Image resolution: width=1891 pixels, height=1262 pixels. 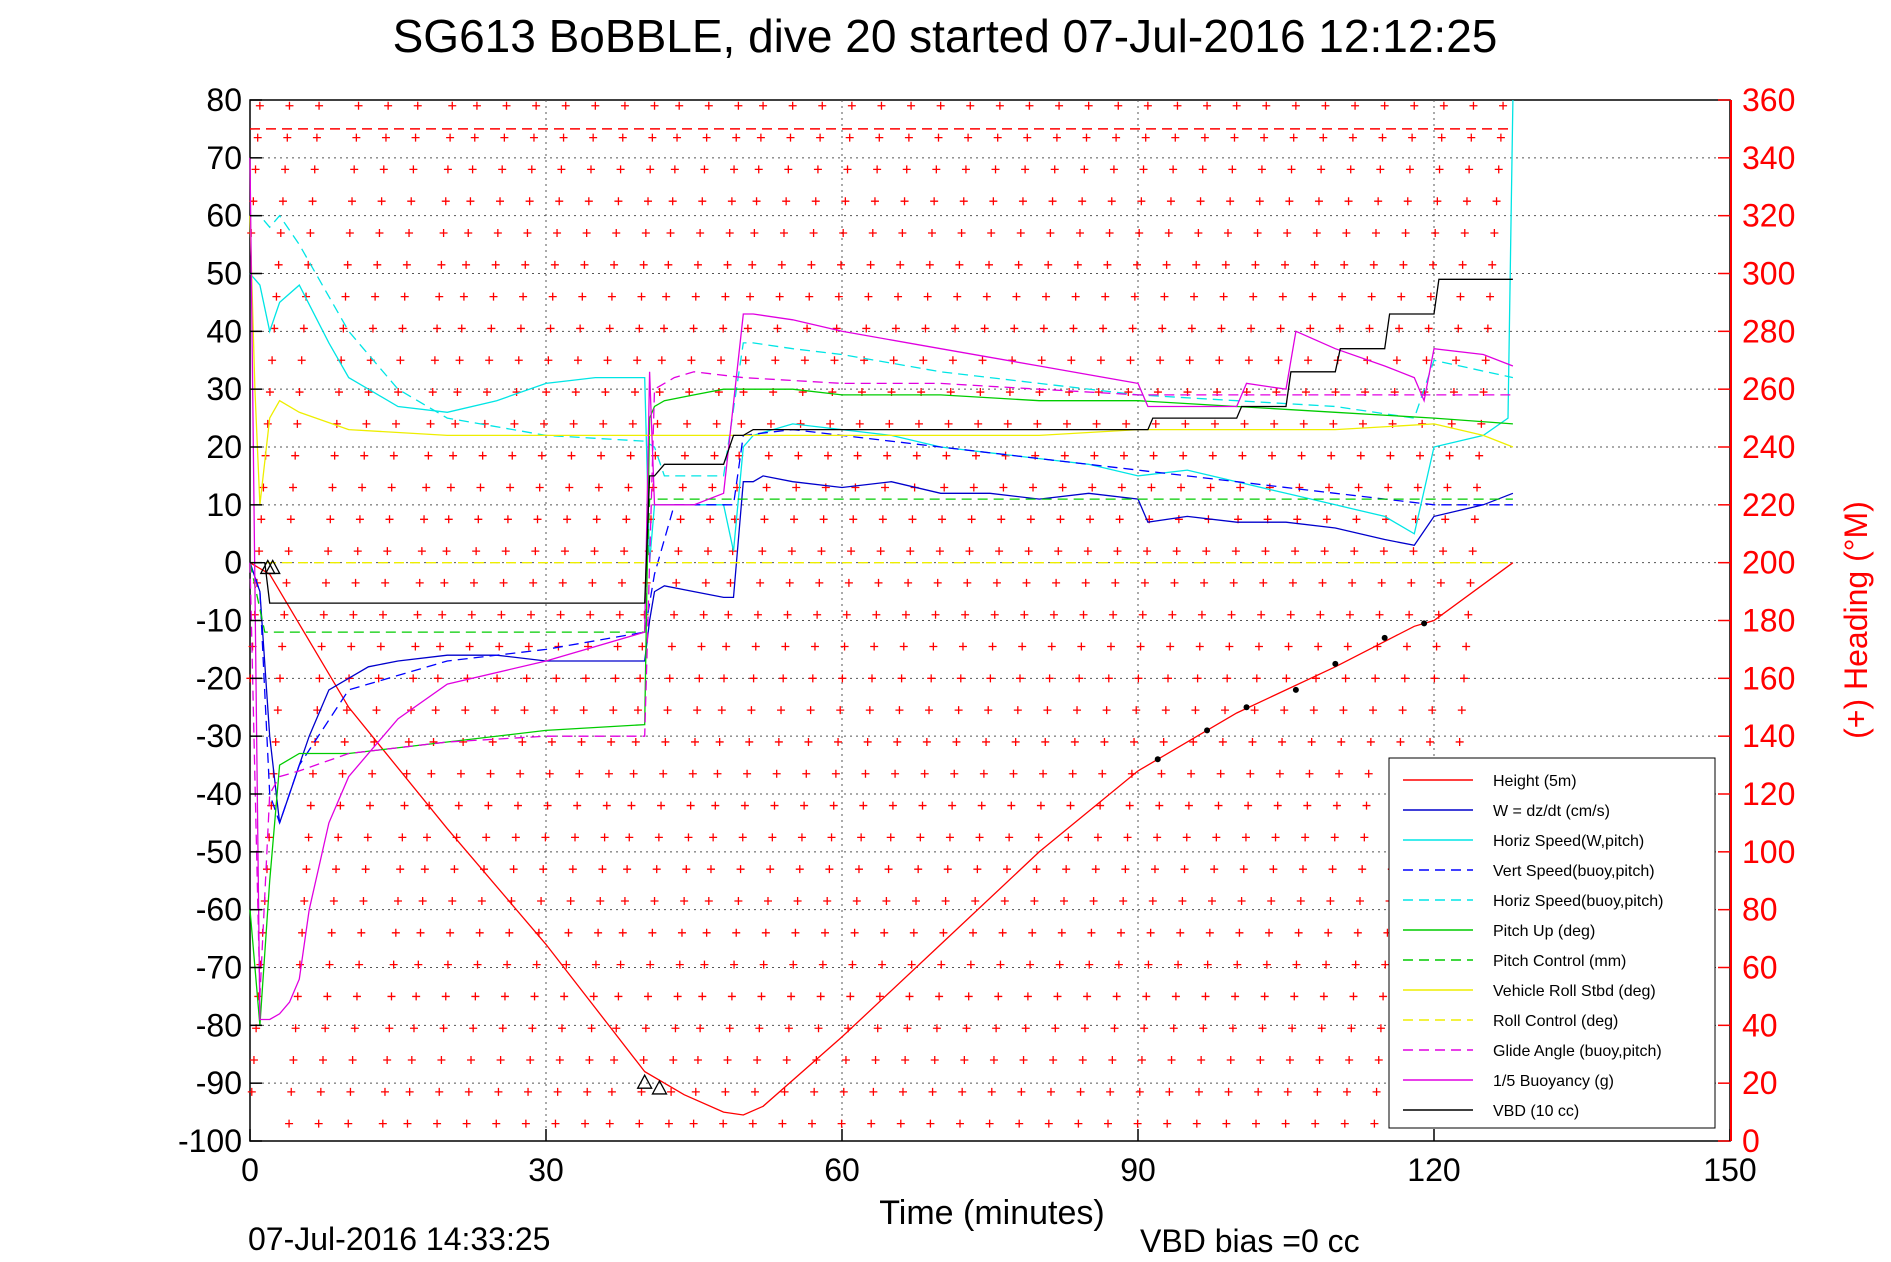 I want to click on right-tick-label: 220, so click(x=1768, y=505).